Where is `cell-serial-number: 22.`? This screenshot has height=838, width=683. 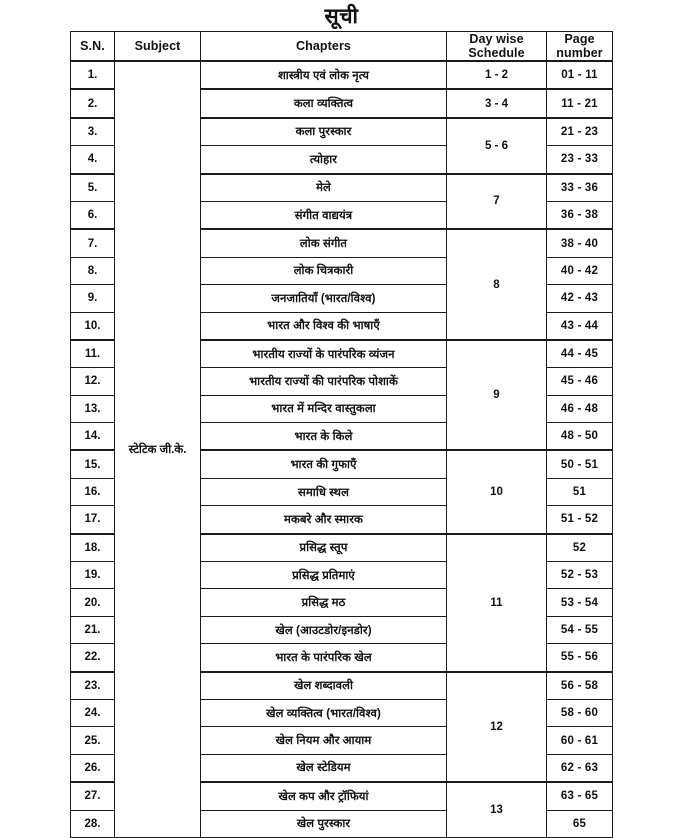
cell-serial-number: 22. is located at coordinates (92, 658).